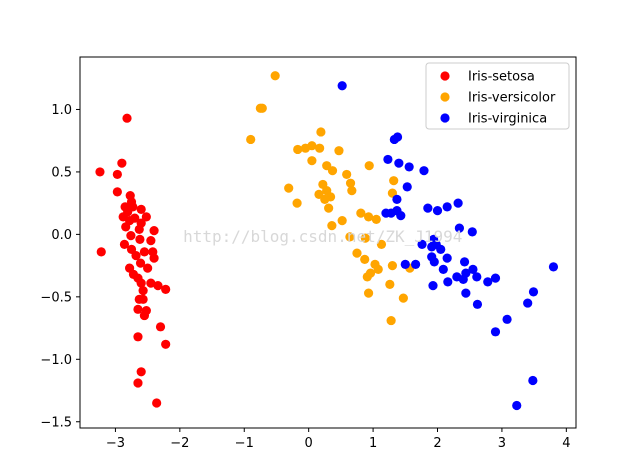  Describe the element at coordinates (56, 297) in the screenshot. I see `y-tick-label: −0.5` at that location.